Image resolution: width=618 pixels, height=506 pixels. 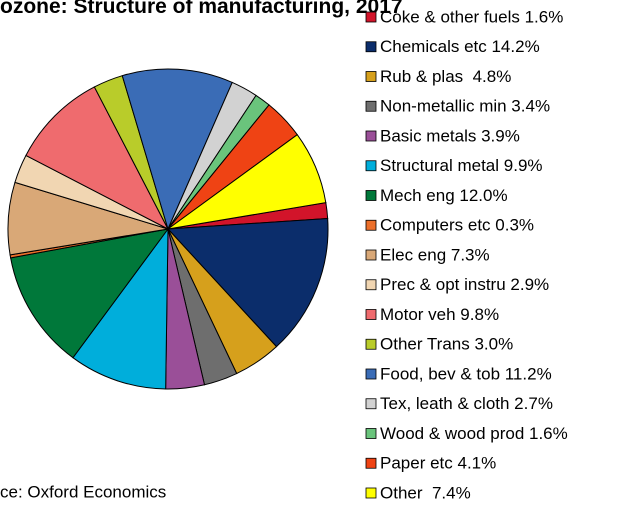 What do you see at coordinates (464, 284) in the screenshot?
I see `legend-label: Prec & opt instru 2.9%` at bounding box center [464, 284].